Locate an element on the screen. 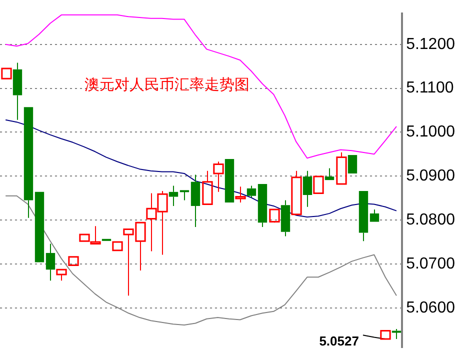  y-tick-label: 5.0600 is located at coordinates (431, 307).